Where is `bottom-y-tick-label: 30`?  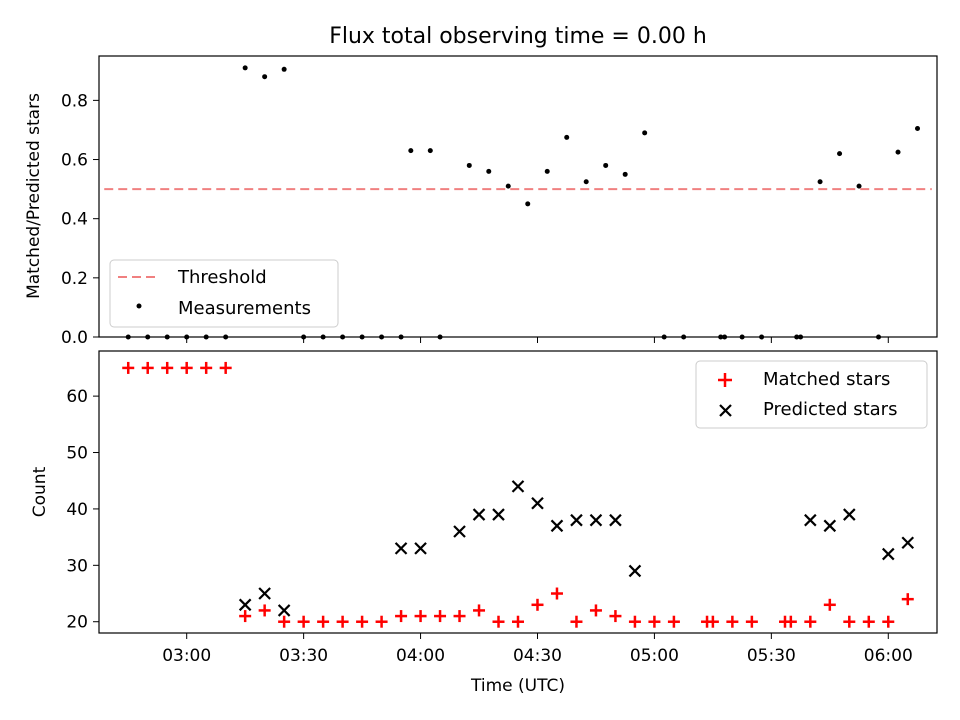
bottom-y-tick-label: 30 is located at coordinates (77, 566).